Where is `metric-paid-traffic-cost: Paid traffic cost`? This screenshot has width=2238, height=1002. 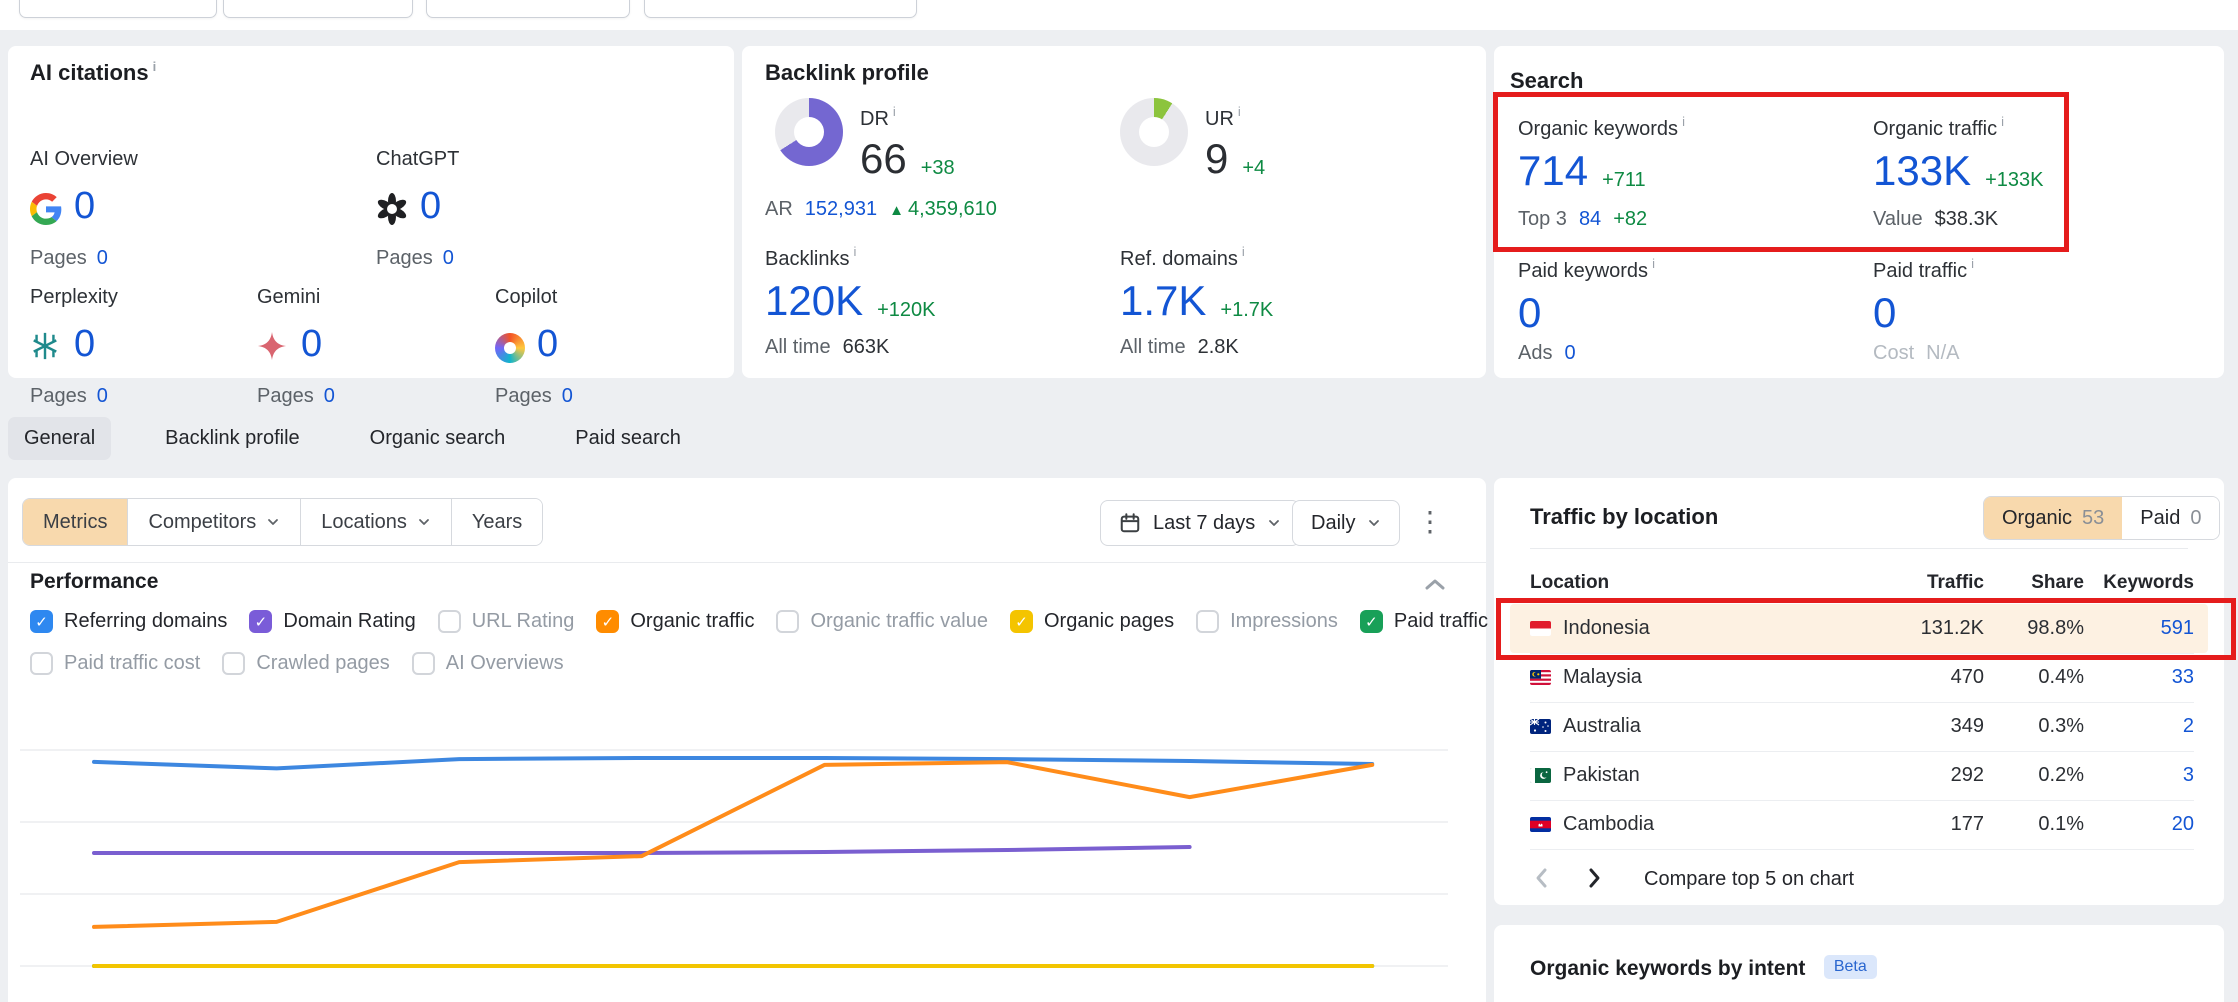 metric-paid-traffic-cost: Paid traffic cost is located at coordinates (115, 663).